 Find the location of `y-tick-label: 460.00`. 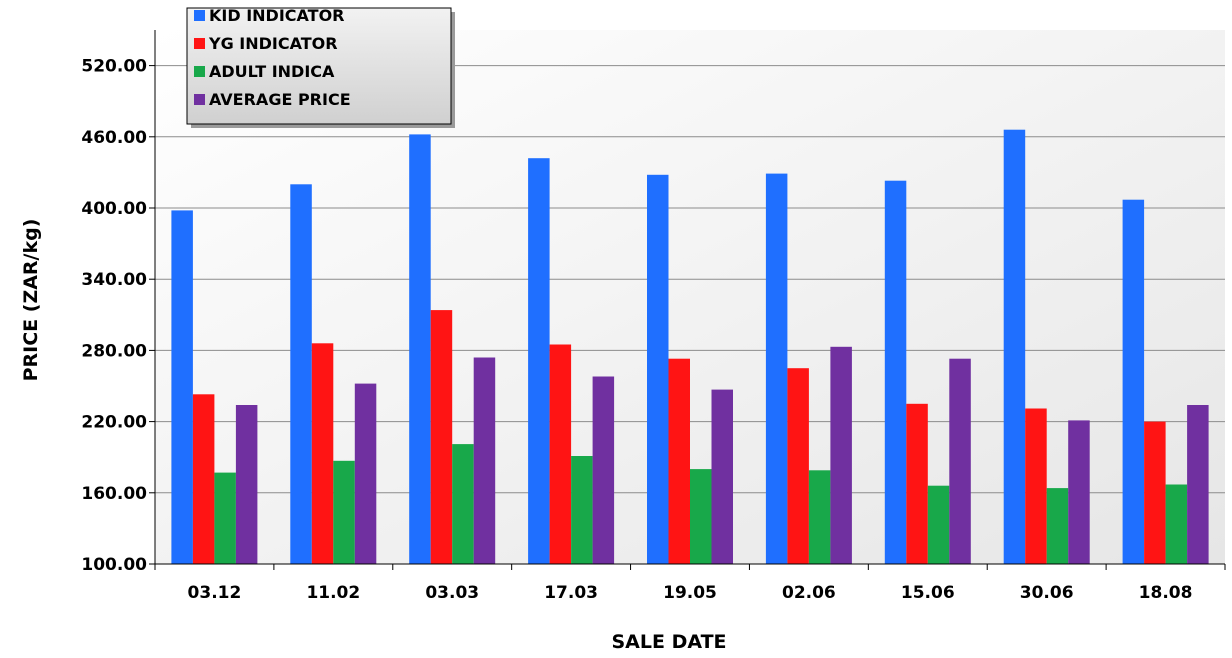

y-tick-label: 460.00 is located at coordinates (114, 138).